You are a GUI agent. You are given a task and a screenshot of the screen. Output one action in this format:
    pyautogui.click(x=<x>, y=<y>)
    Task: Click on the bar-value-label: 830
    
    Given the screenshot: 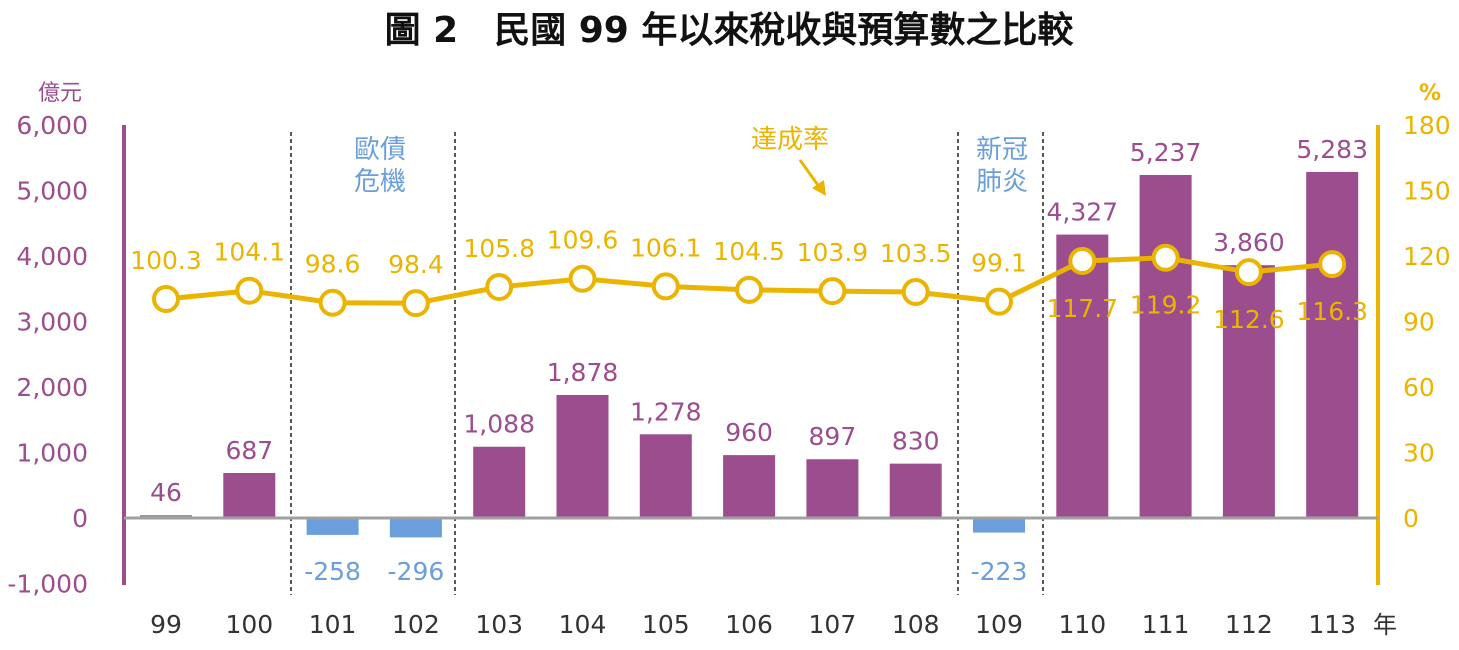 What is the action you would take?
    pyautogui.click(x=916, y=441)
    